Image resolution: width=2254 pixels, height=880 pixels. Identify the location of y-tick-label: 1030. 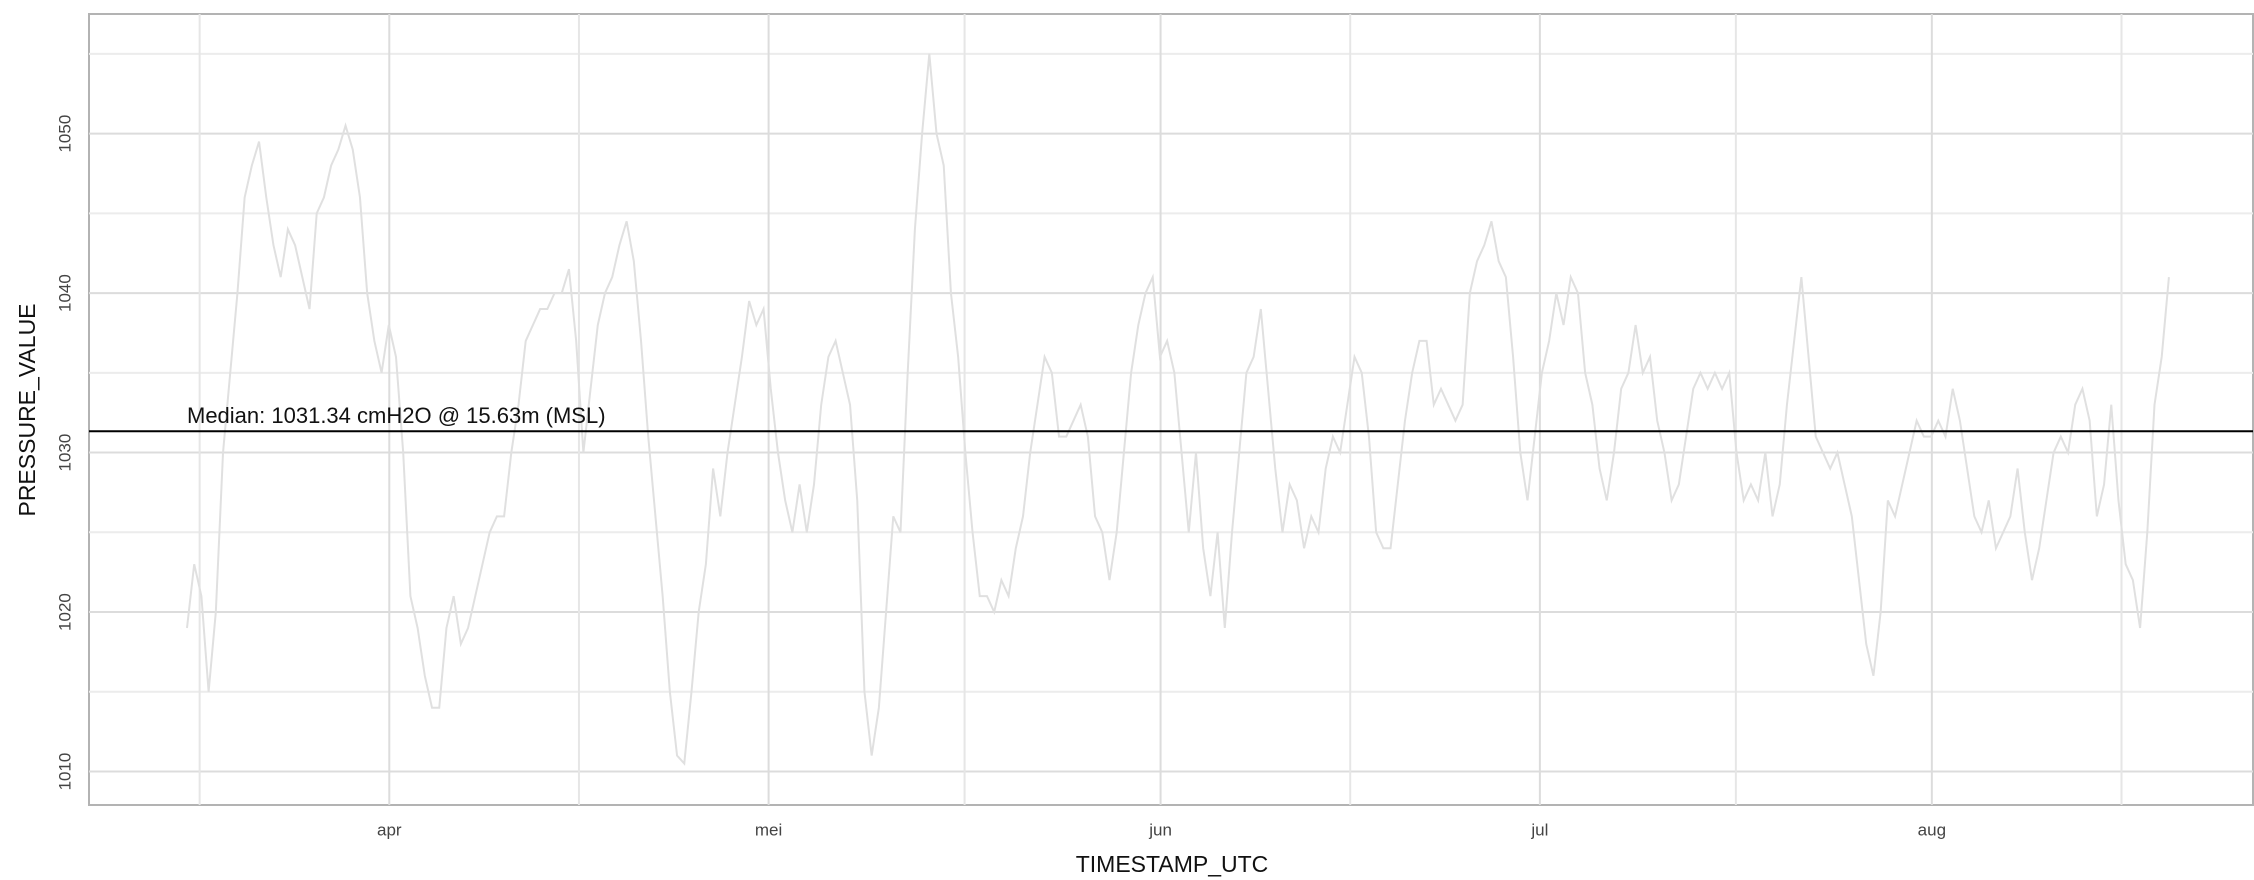
(64, 453).